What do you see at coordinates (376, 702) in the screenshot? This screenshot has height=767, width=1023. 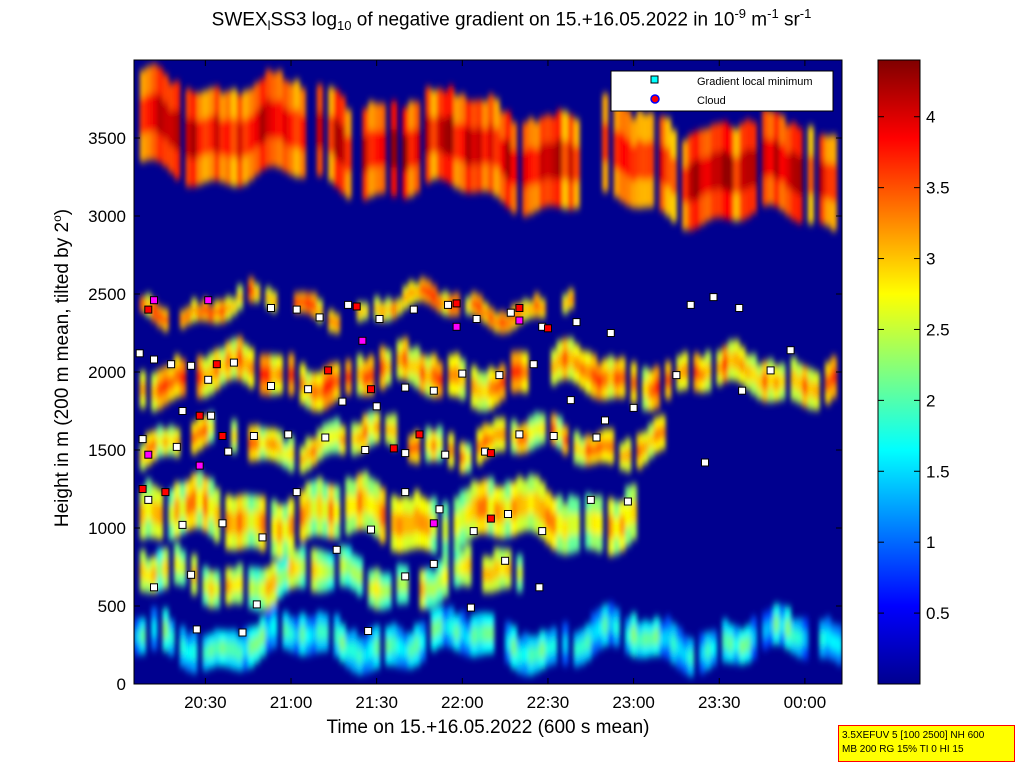 I see `x-tick-label: 21:30` at bounding box center [376, 702].